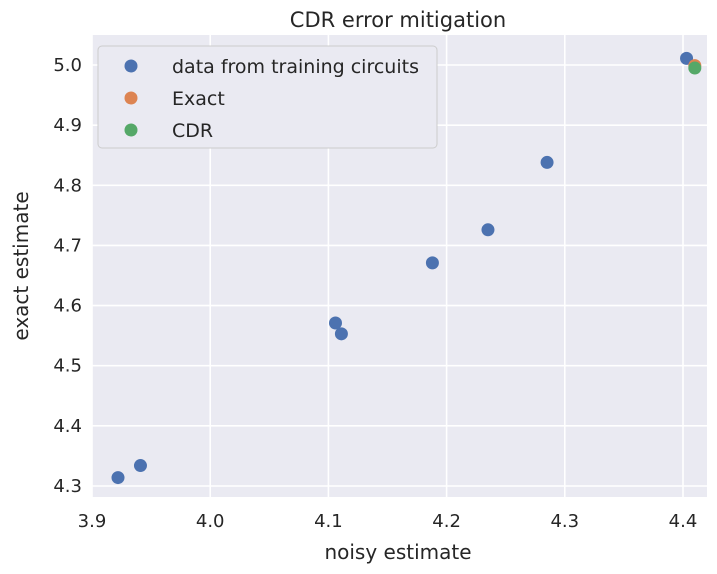 This screenshot has height=574, width=717. What do you see at coordinates (446, 521) in the screenshot?
I see `x-tick-label: 4.2` at bounding box center [446, 521].